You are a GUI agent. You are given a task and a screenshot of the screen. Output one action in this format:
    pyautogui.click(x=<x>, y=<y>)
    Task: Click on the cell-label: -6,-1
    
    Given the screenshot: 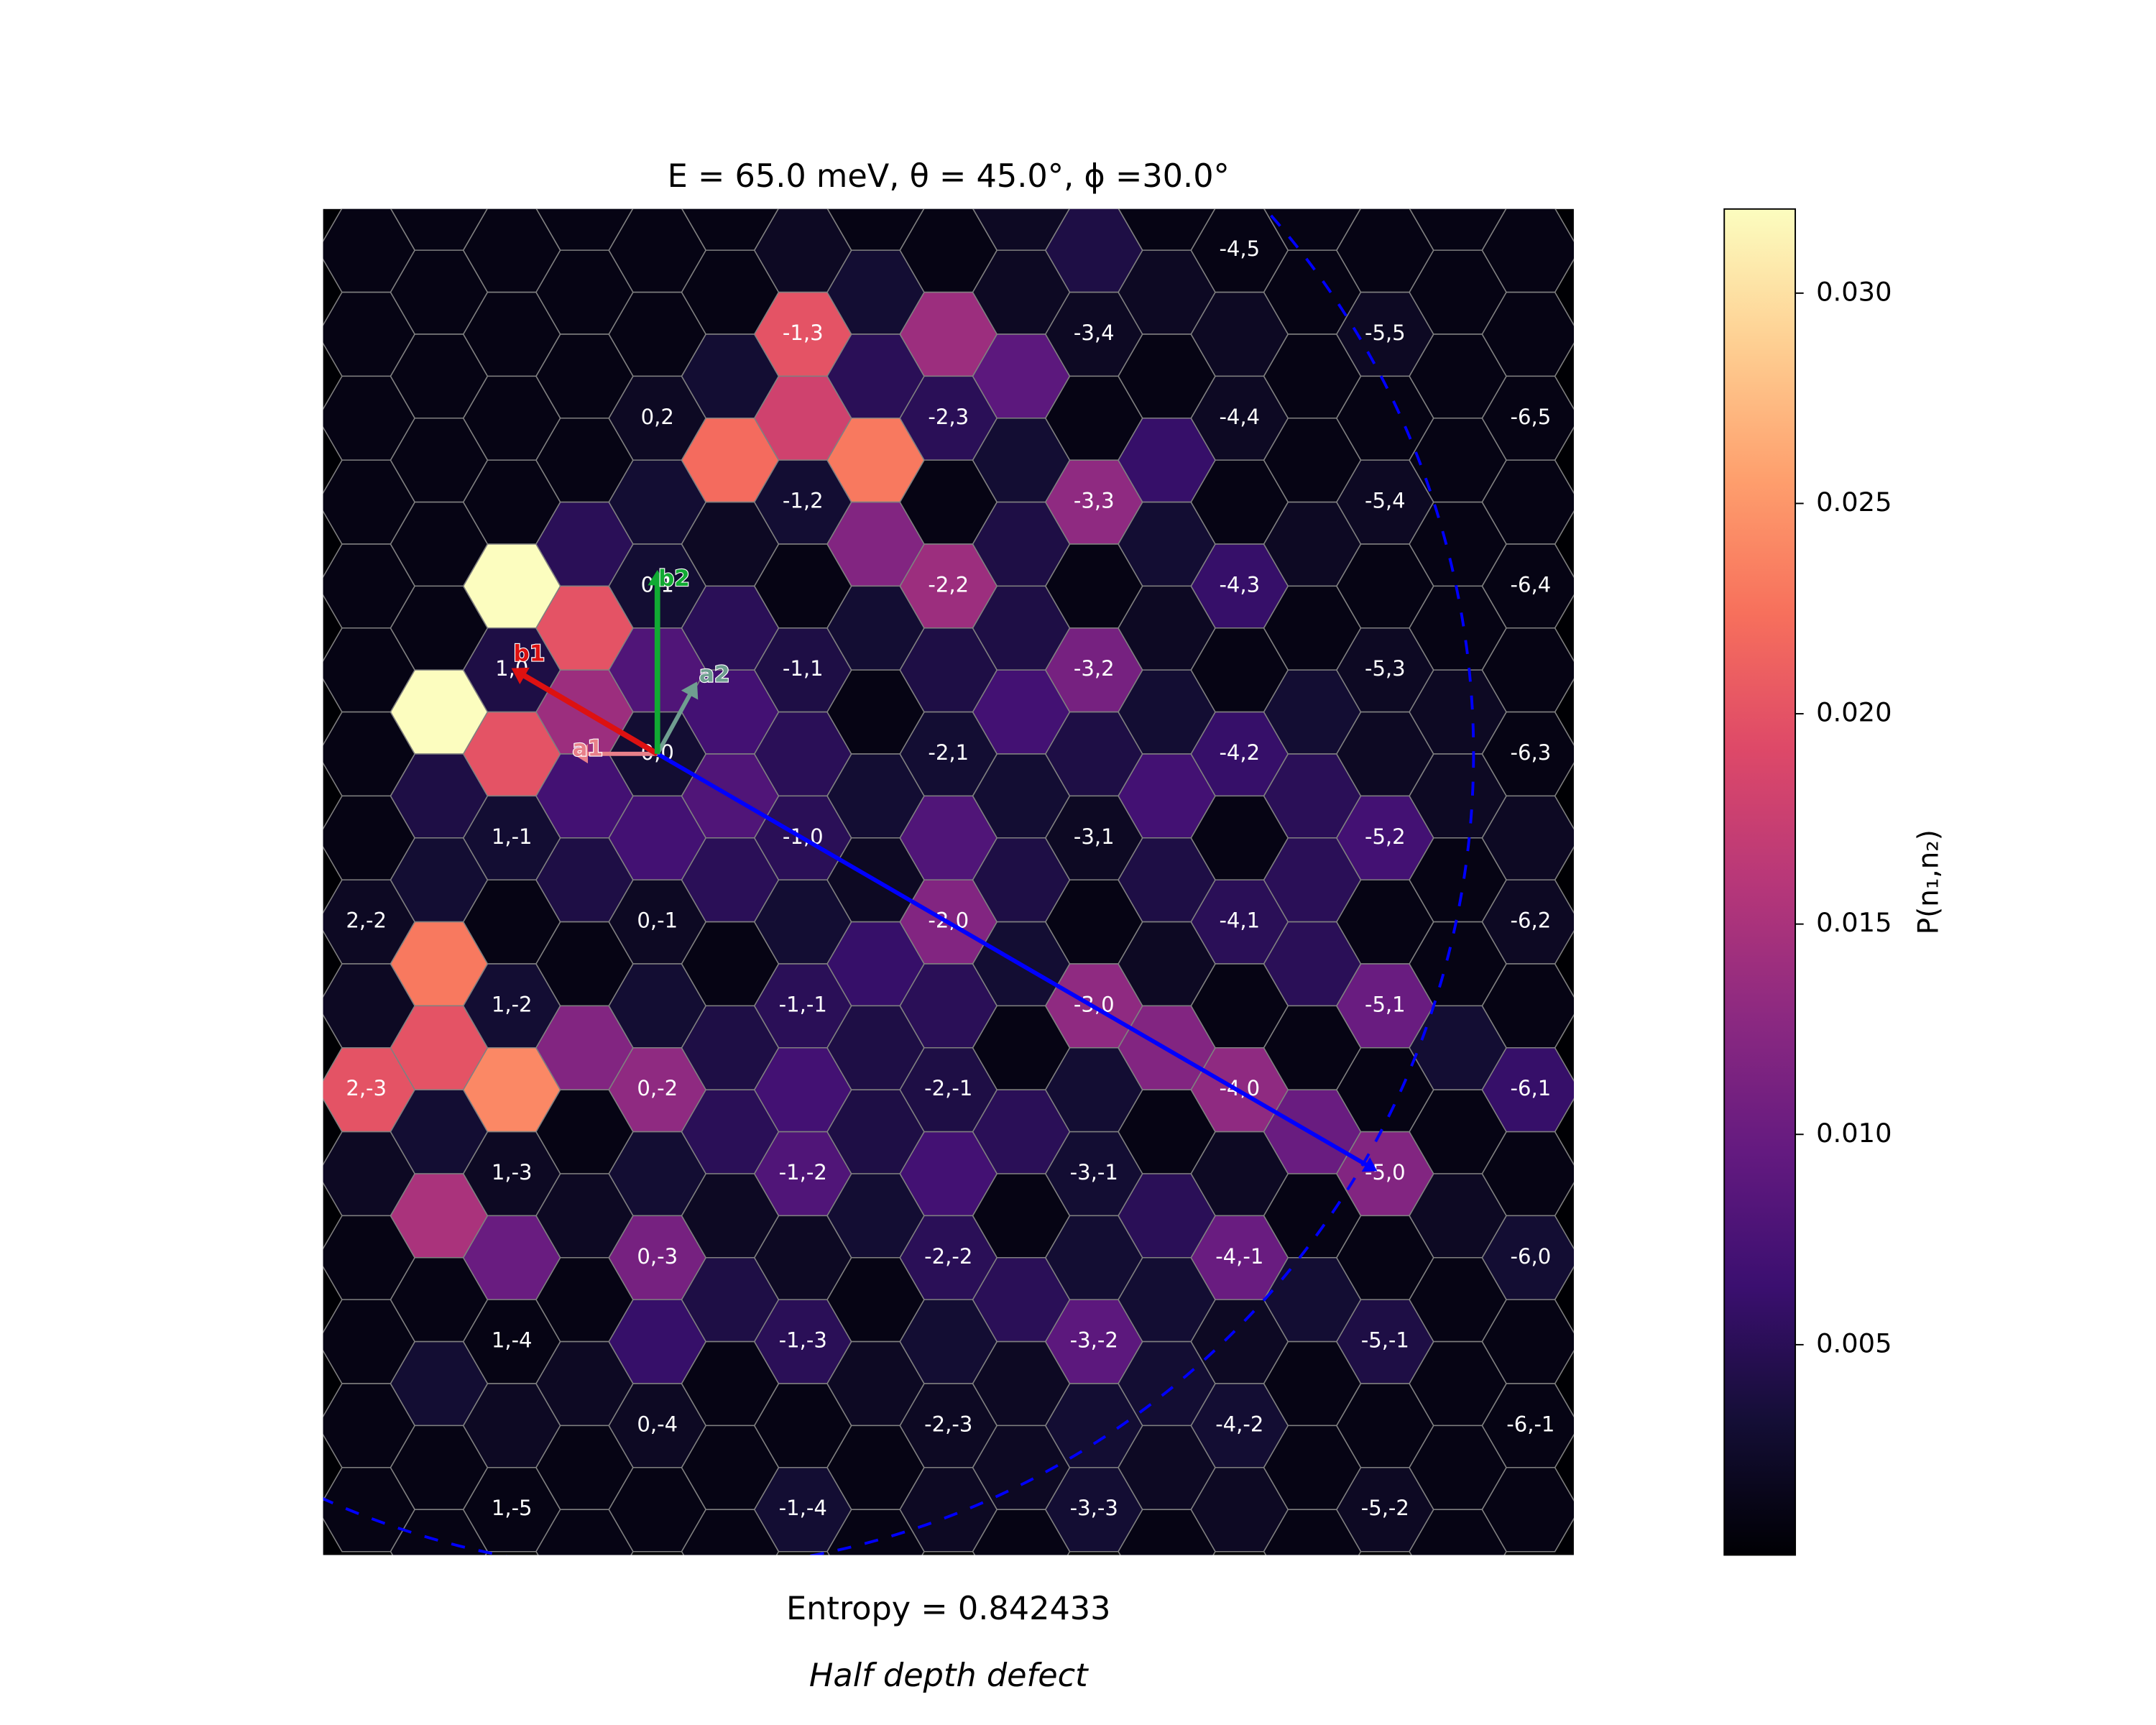 What is the action you would take?
    pyautogui.click(x=1530, y=1424)
    